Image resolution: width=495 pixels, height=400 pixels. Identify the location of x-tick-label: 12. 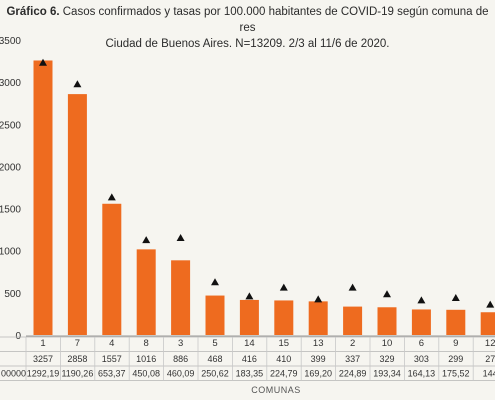
(490, 343).